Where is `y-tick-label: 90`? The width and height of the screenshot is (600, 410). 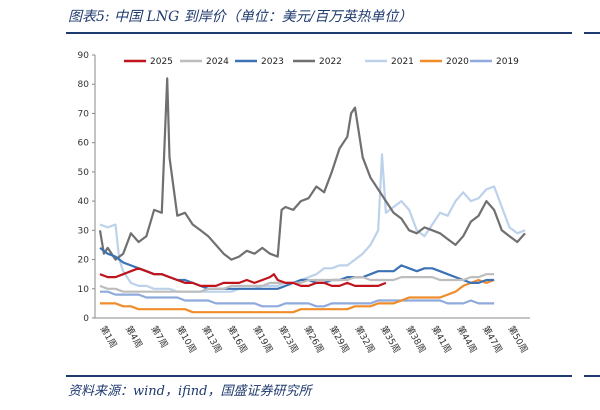
y-tick-label: 90 is located at coordinates (84, 56).